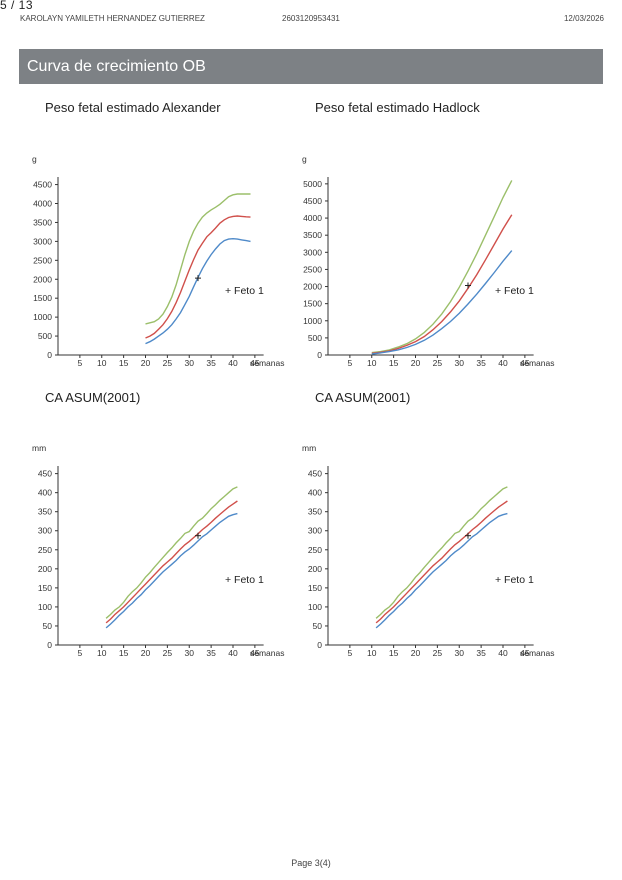 The image size is (622, 880). What do you see at coordinates (17, 6) in the screenshot?
I see `page-counter: 5 / 13` at bounding box center [17, 6].